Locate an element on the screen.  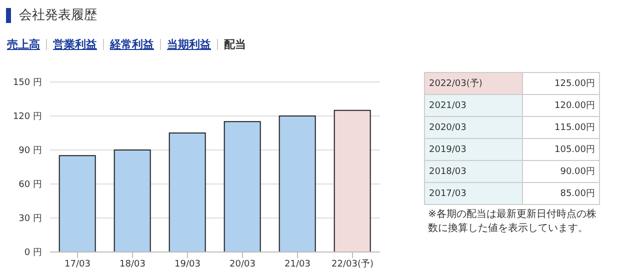
text: 2019/03 is located at coordinates (473, 149).